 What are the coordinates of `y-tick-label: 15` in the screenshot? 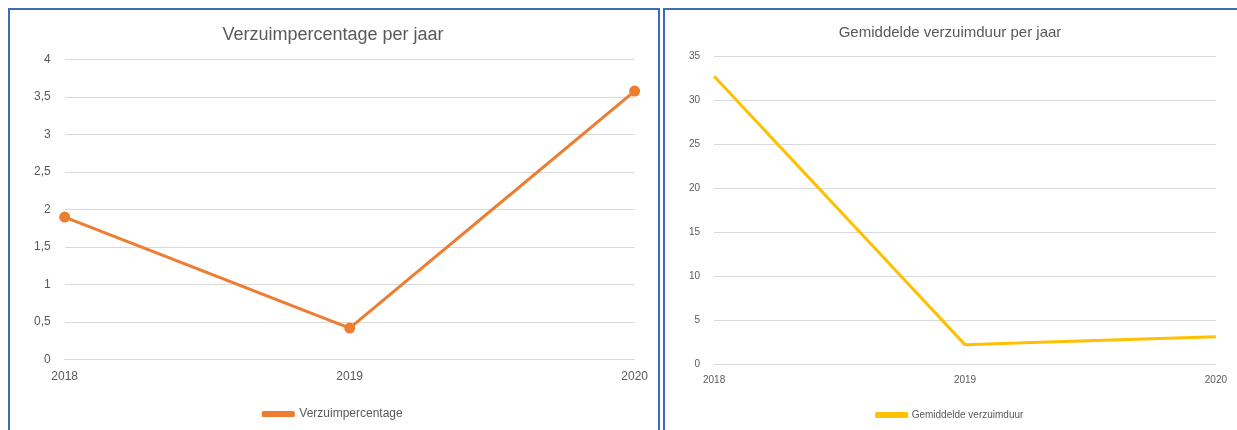 It's located at (695, 231).